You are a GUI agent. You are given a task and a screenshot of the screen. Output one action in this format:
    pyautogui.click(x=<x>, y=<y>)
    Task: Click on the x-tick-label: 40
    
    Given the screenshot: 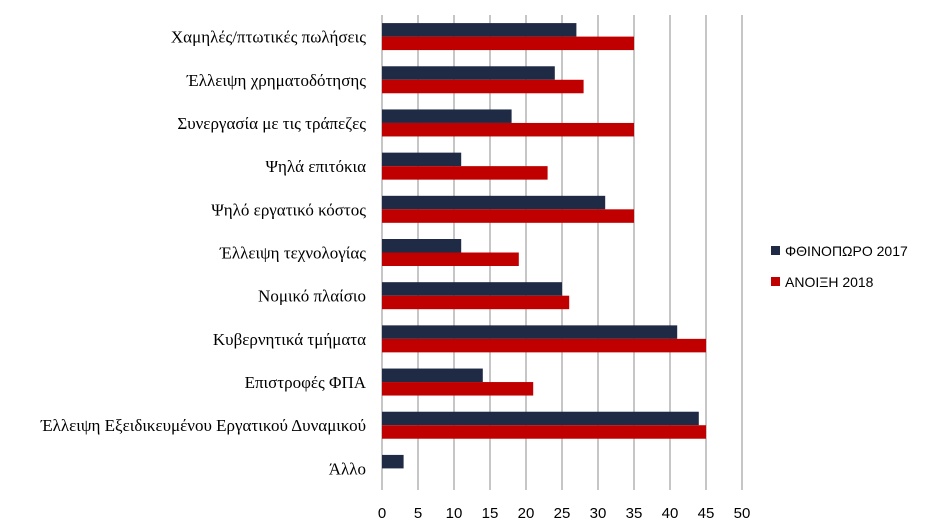 What is the action you would take?
    pyautogui.click(x=670, y=513)
    